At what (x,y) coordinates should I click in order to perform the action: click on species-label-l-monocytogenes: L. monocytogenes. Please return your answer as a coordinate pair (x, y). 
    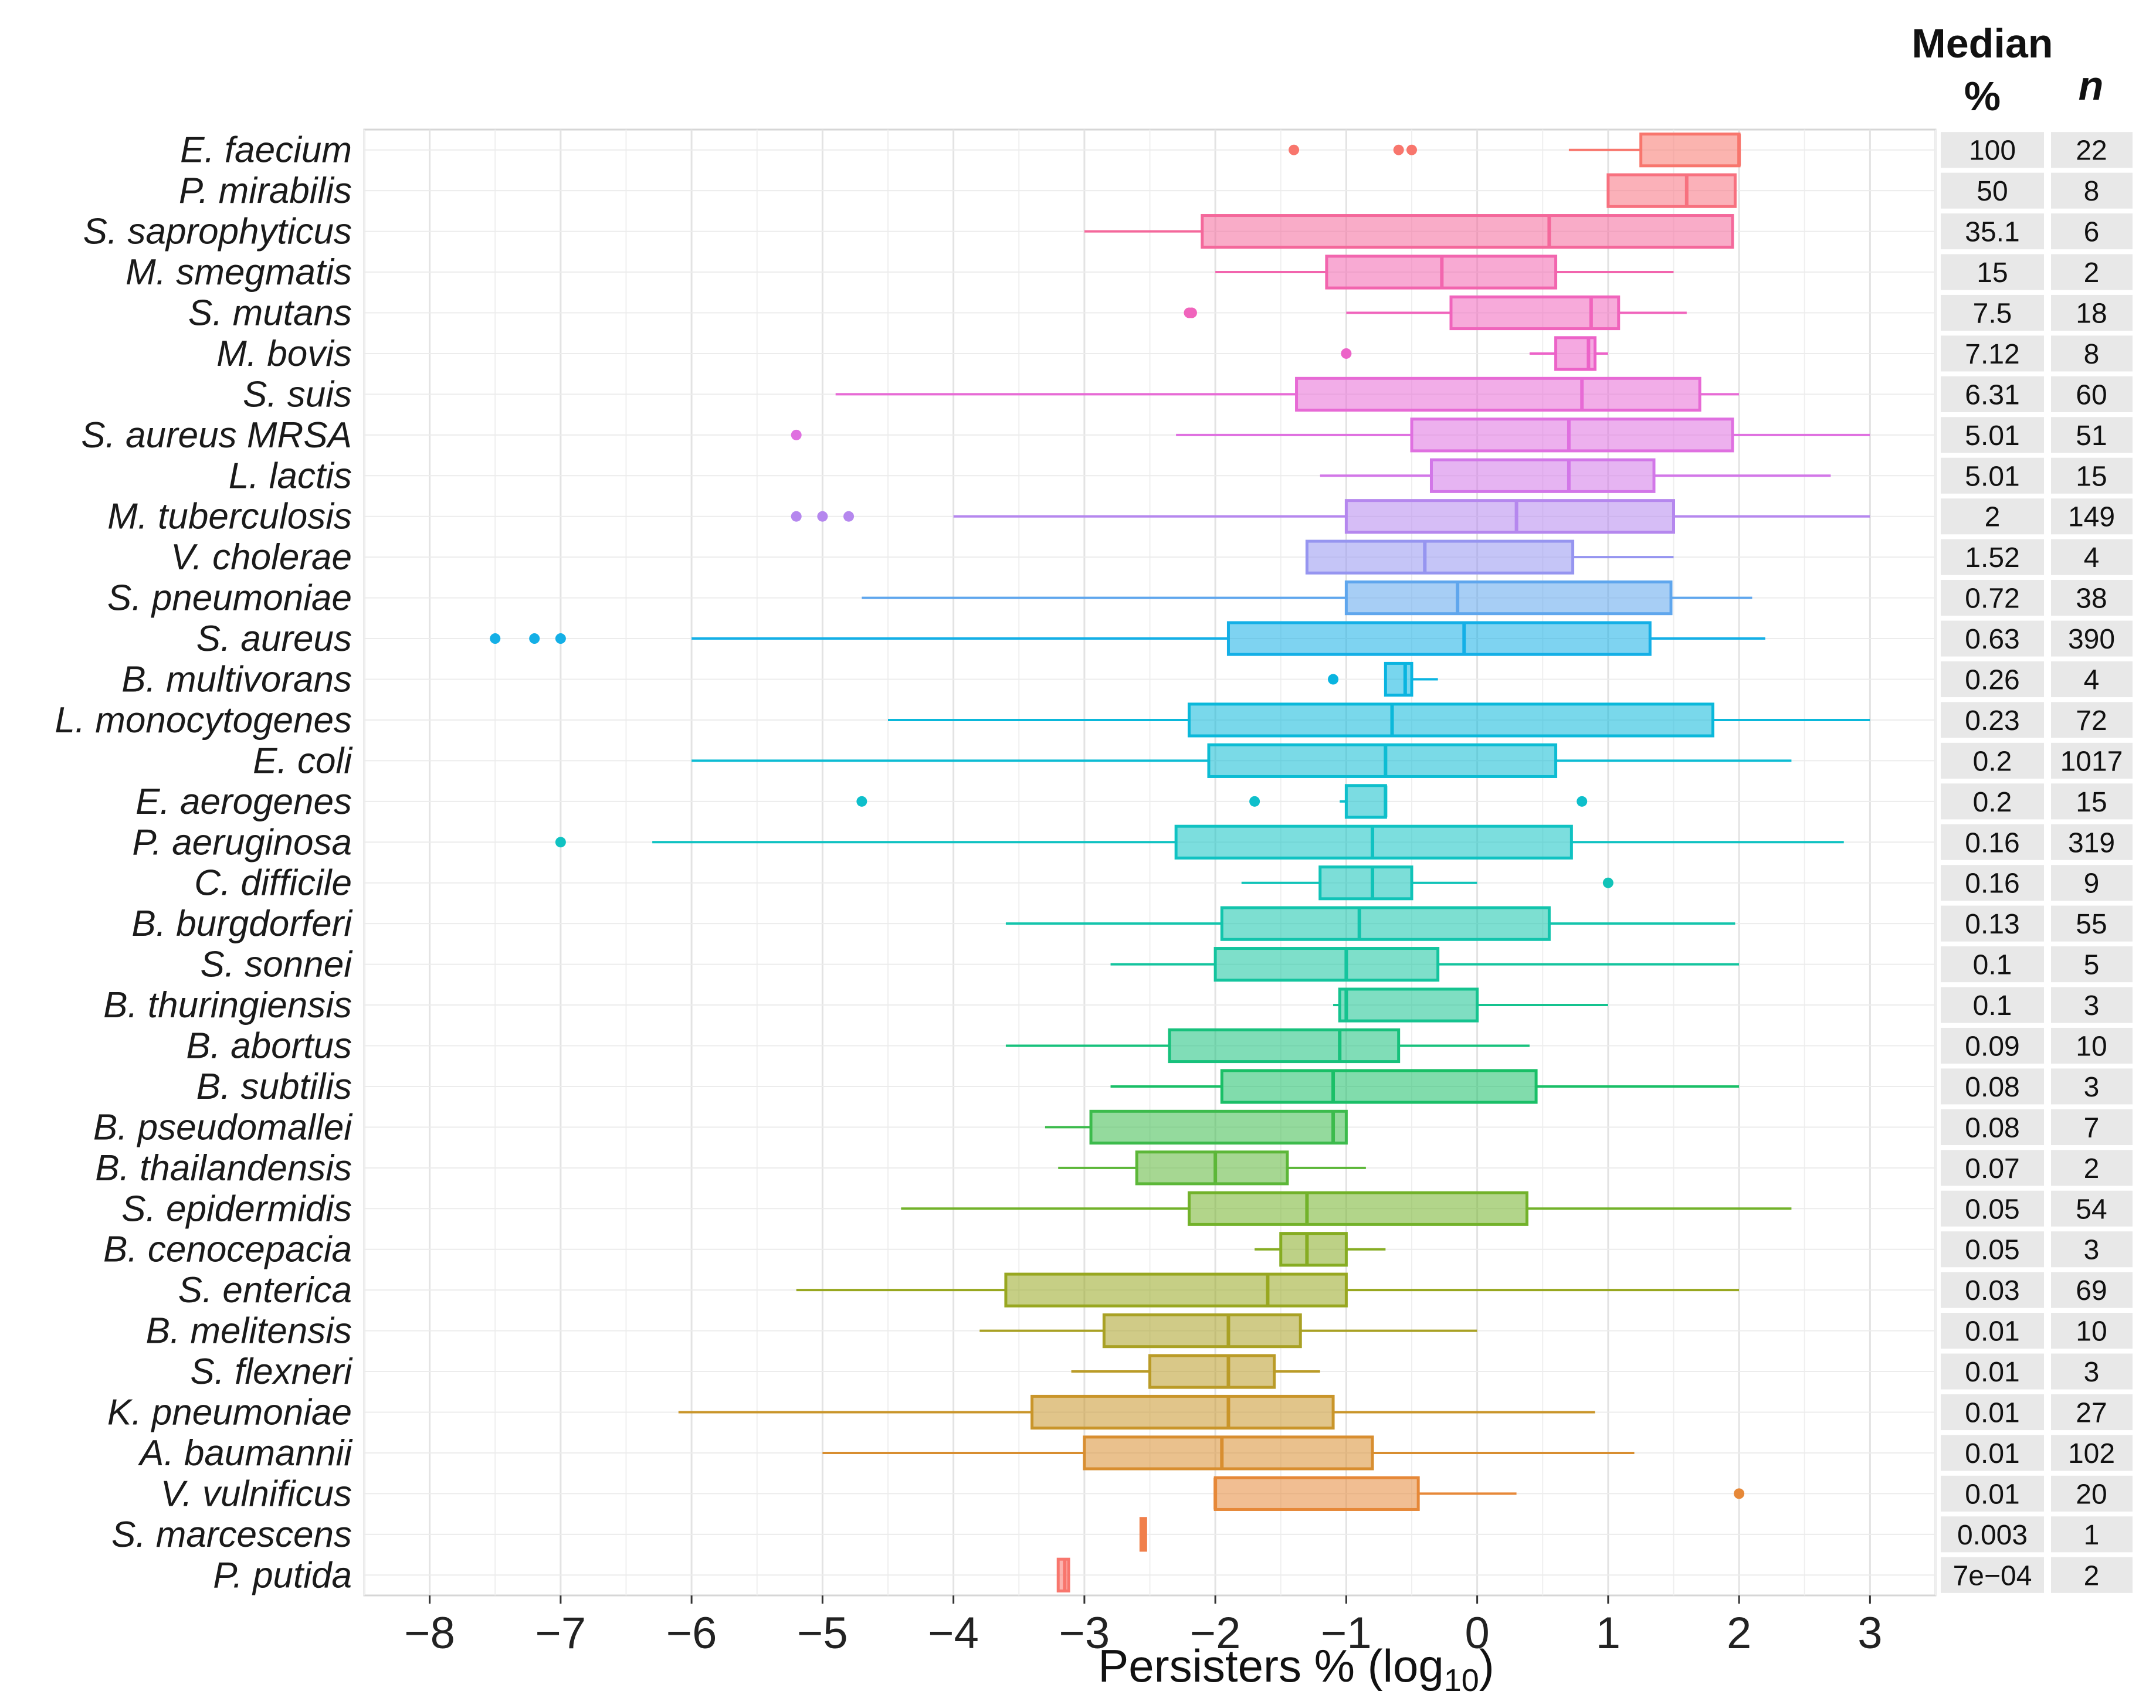
    Looking at the image, I should click on (203, 720).